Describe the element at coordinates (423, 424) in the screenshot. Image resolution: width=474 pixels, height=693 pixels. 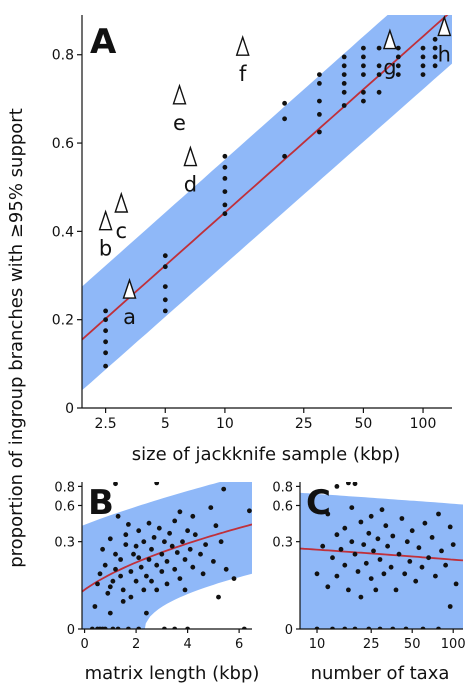
I see `x-tick-label: 100` at that location.